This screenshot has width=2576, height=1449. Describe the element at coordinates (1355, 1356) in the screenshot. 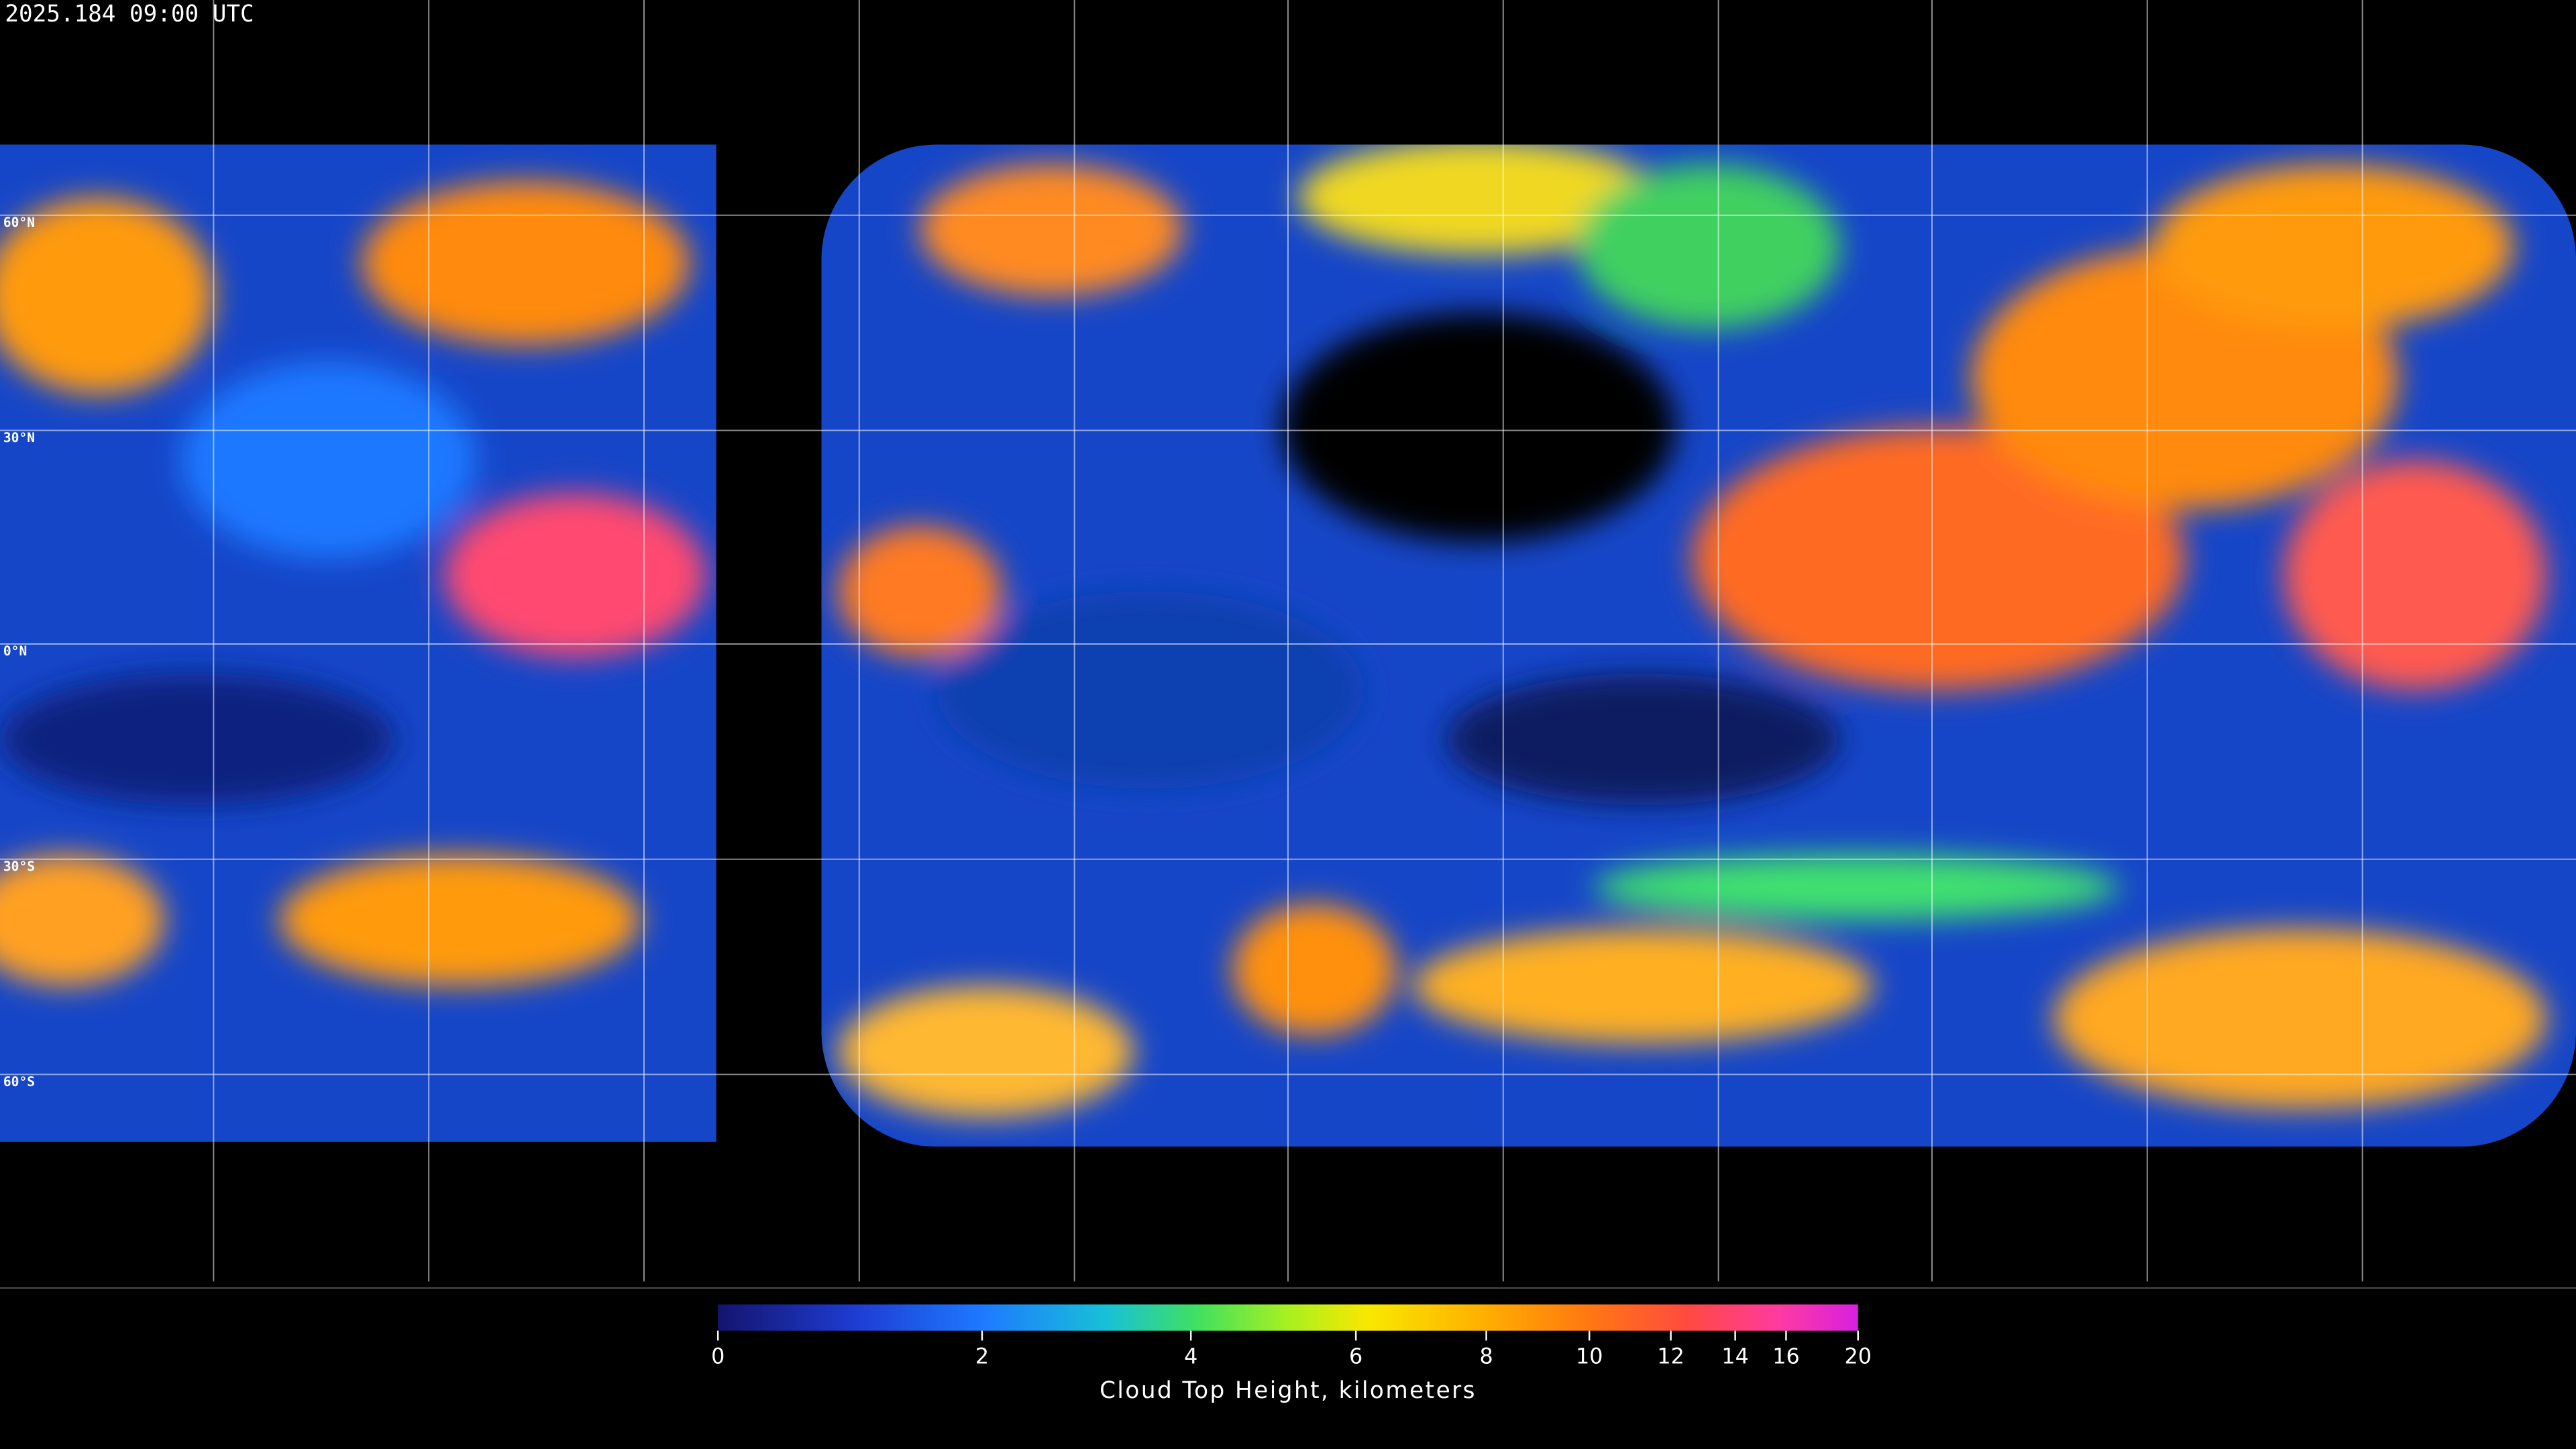

I see `colorbar-tick-label: 6` at that location.